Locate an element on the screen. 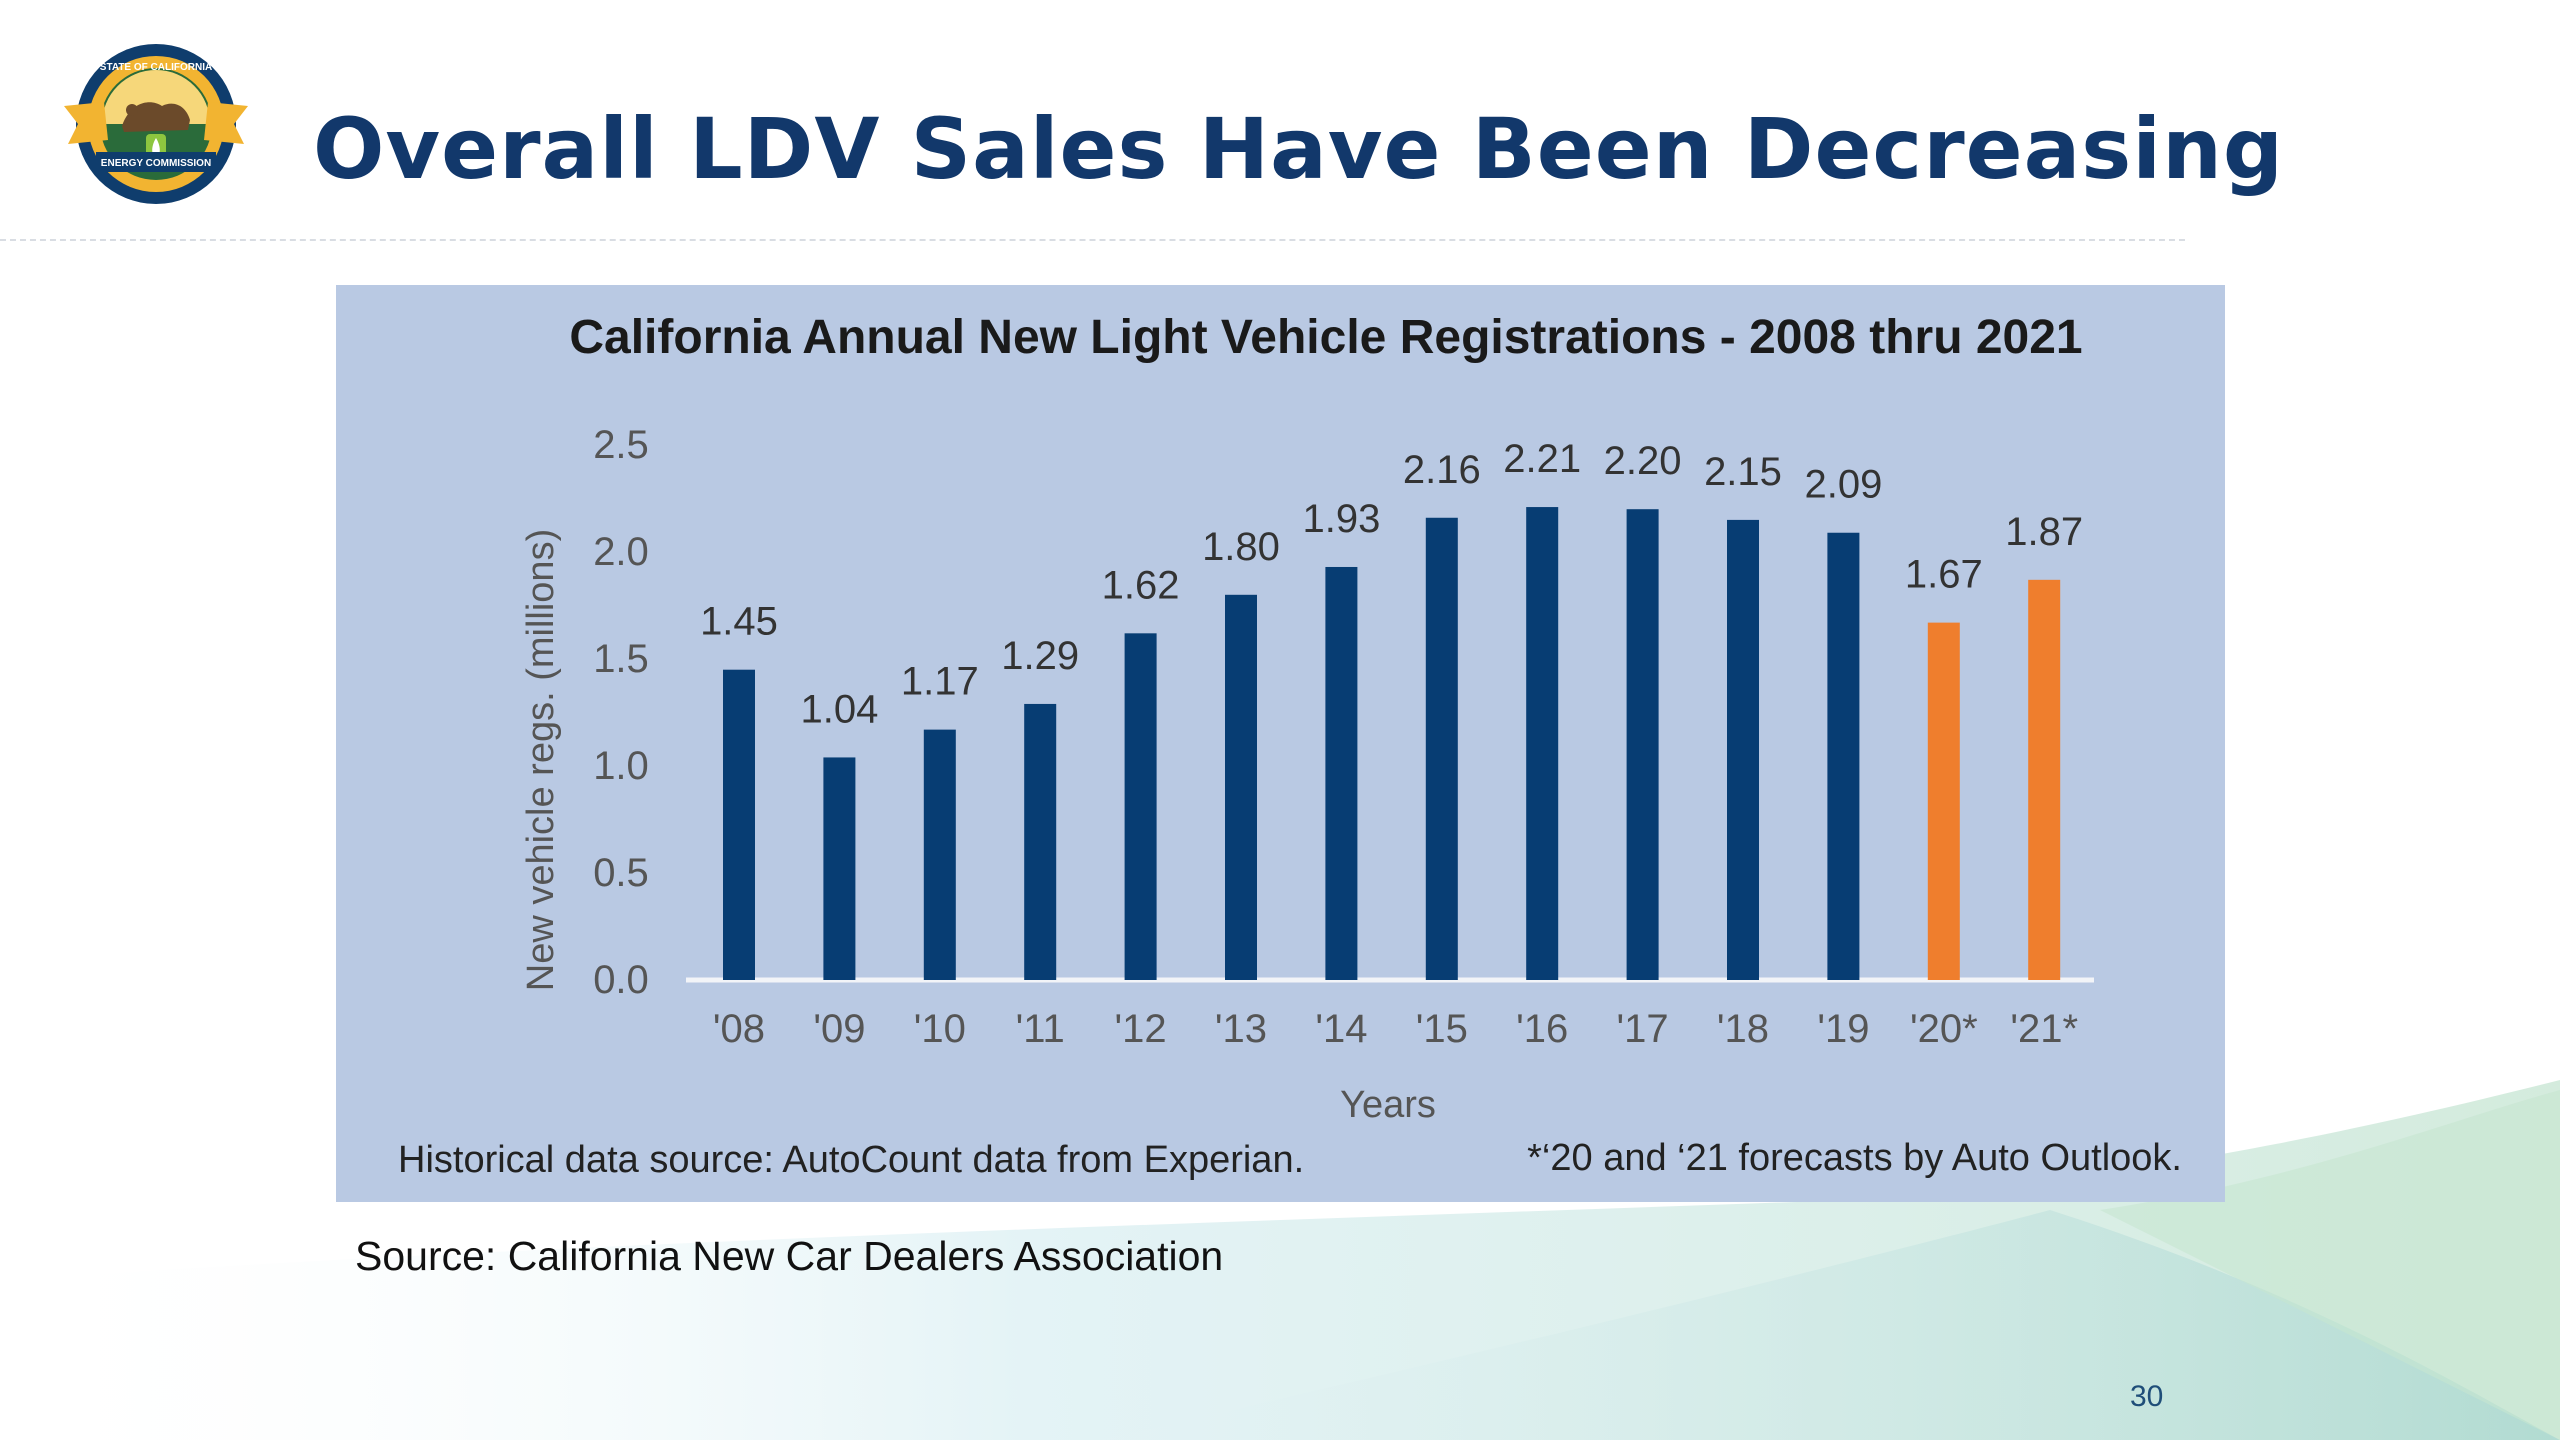 This screenshot has height=1440, width=2560. footnote-right: *‘20 and ‘21 forecasts by Auto Outlook. is located at coordinates (1854, 1158).